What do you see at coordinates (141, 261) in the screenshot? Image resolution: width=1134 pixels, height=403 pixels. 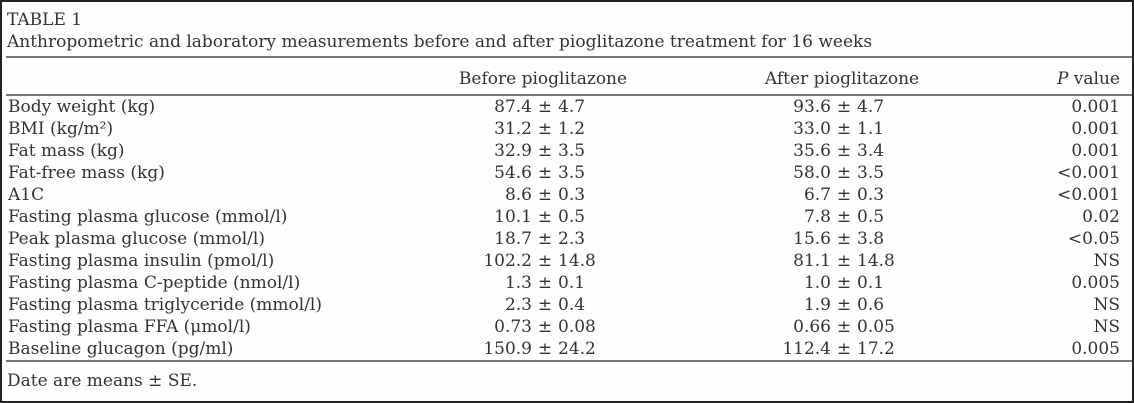 I see `row-label: Fasting plasma insulin (pmol/l)` at bounding box center [141, 261].